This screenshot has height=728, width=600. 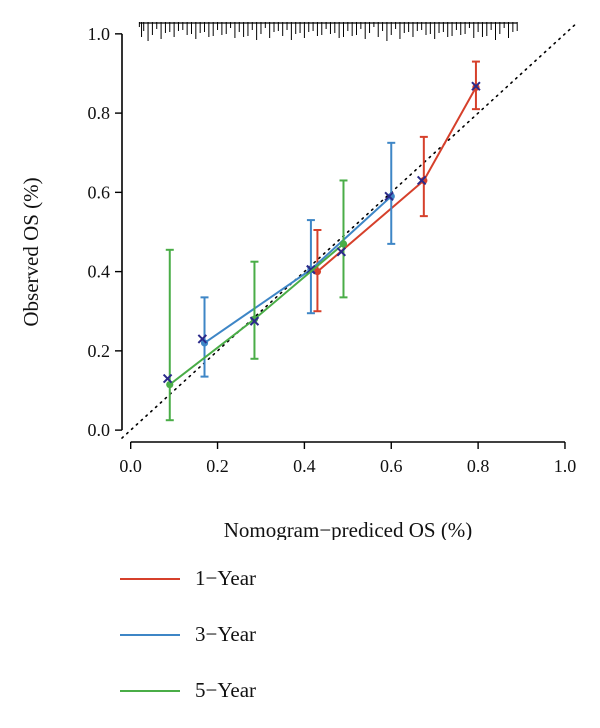 I want to click on legend-label-3-year: 3−Year, so click(x=226, y=634).